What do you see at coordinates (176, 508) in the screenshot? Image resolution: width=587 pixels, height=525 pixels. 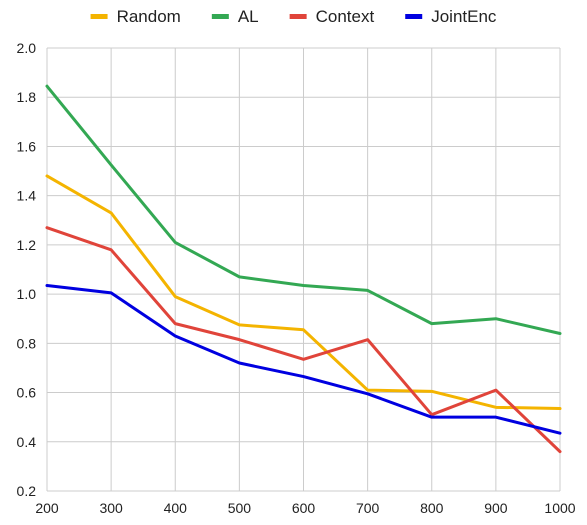 I see `x-tick-label-2: 400` at bounding box center [176, 508].